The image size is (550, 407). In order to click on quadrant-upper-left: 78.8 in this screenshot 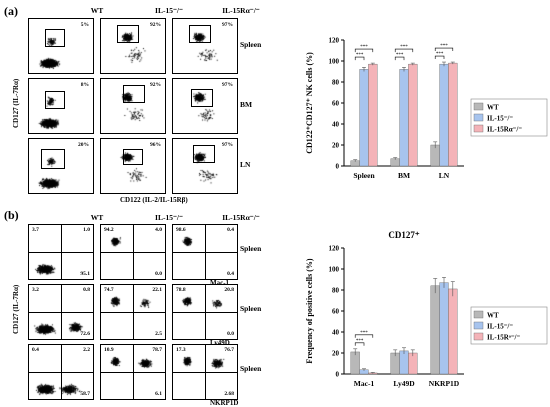, I will do `click(181, 290)`.